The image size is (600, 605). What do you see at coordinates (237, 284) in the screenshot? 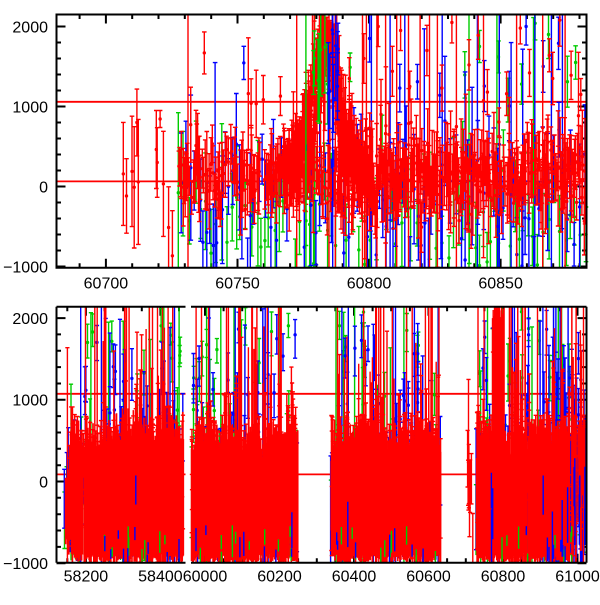
I see `svg-text: 60750` at bounding box center [237, 284].